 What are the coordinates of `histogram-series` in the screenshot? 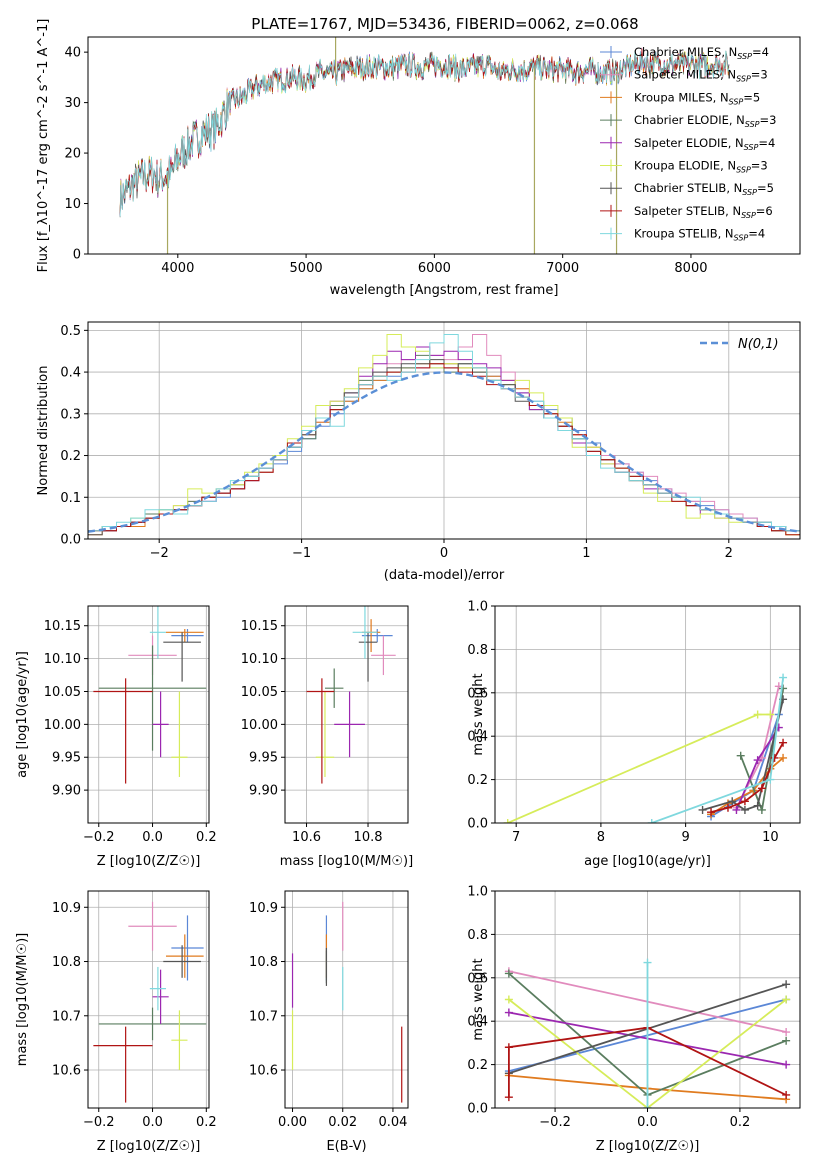 It's located at (444, 433).